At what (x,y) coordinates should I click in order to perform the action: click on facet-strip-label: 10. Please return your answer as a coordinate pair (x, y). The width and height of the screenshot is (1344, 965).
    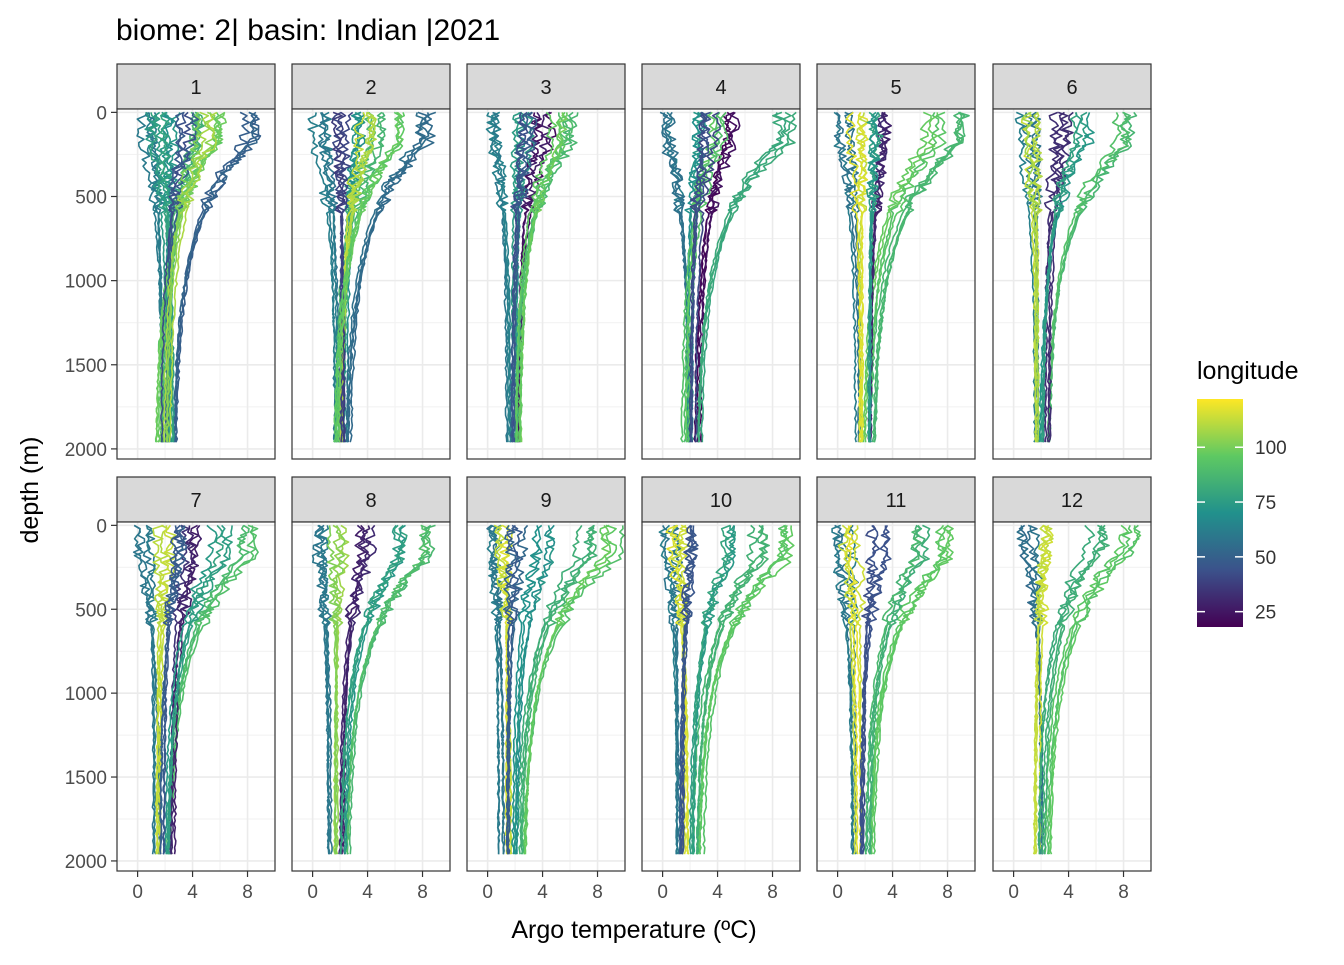
    Looking at the image, I should click on (721, 501).